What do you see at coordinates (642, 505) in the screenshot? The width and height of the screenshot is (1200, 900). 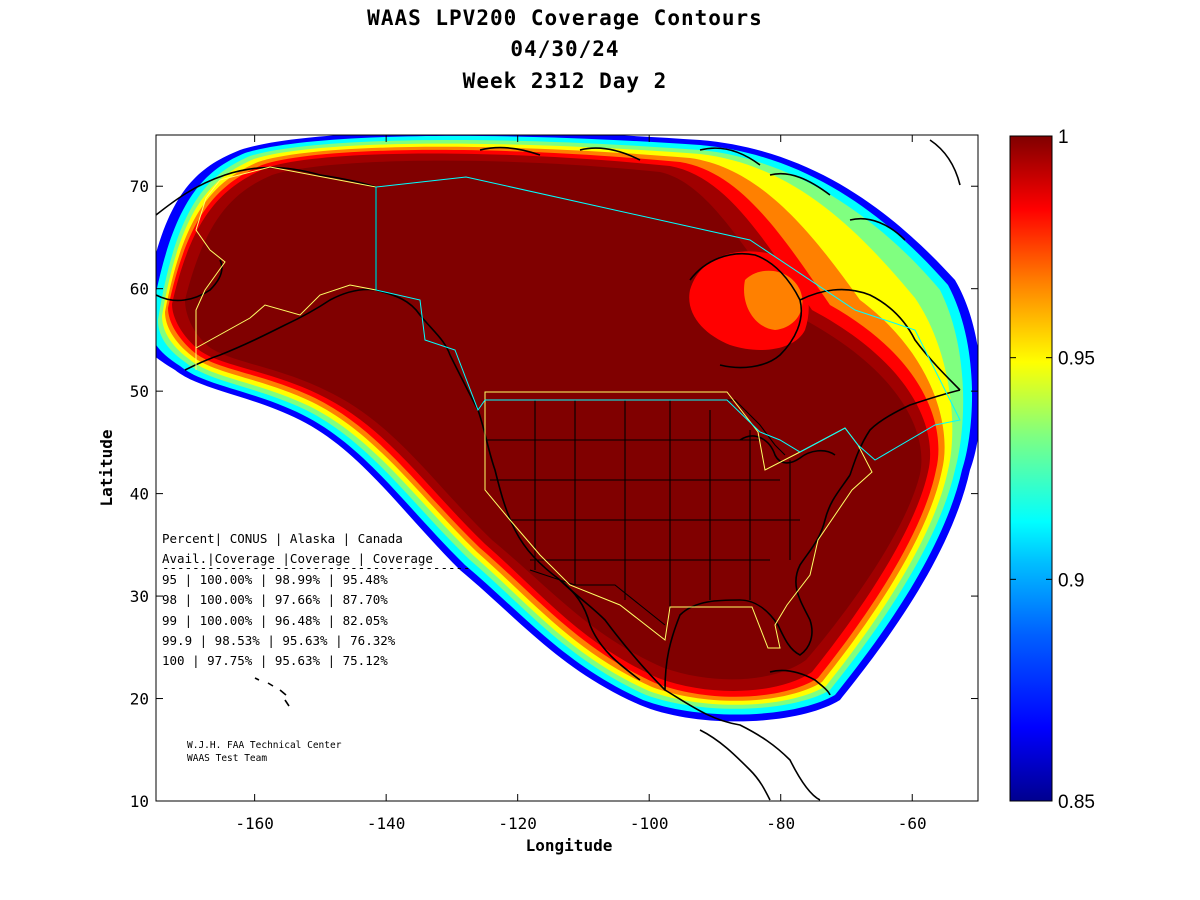 I see `border-state-grid` at bounding box center [642, 505].